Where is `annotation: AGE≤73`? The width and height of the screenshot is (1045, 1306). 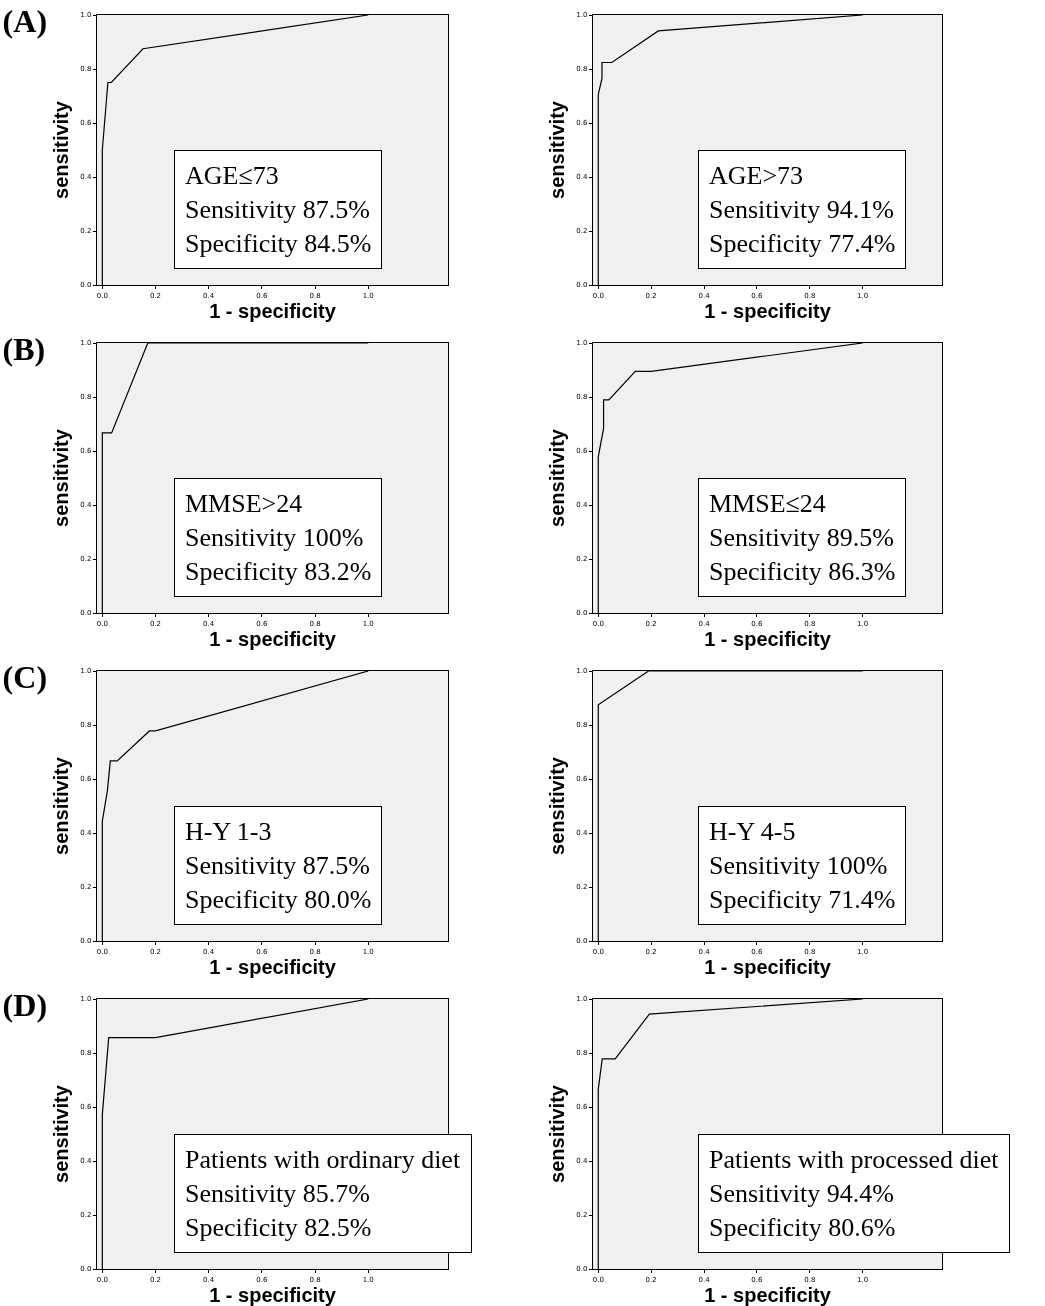
annotation: AGE≤73 is located at coordinates (232, 175).